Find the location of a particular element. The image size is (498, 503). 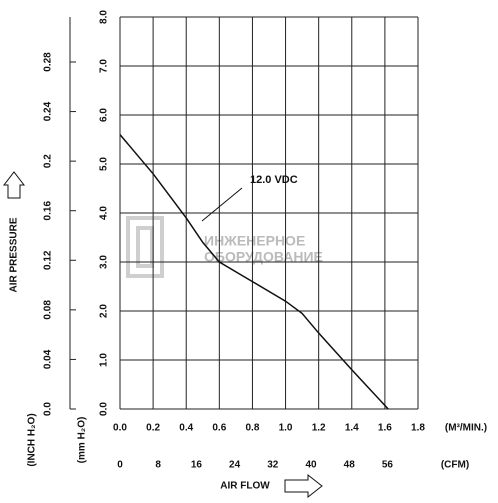

y-tick-label: 2.0 is located at coordinates (104, 311).